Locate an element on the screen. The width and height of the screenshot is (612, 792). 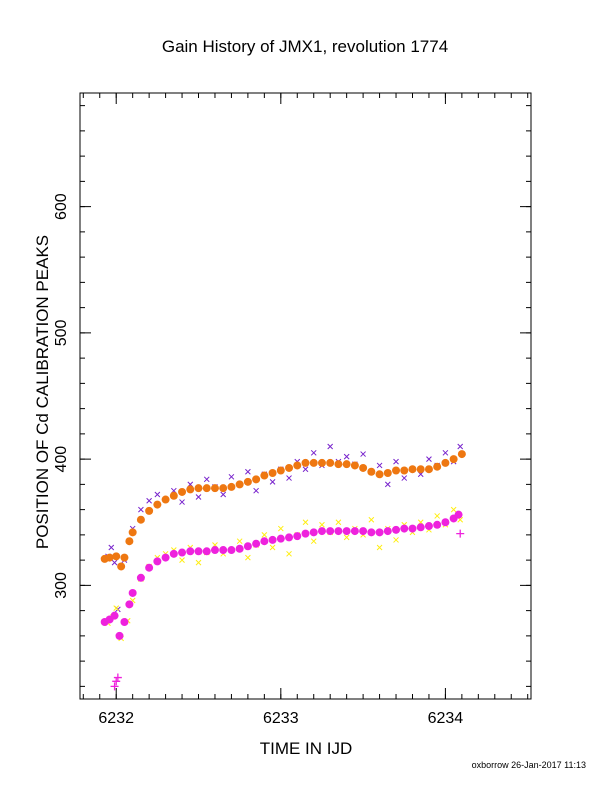
y-tick-label: 500 is located at coordinates (61, 332).